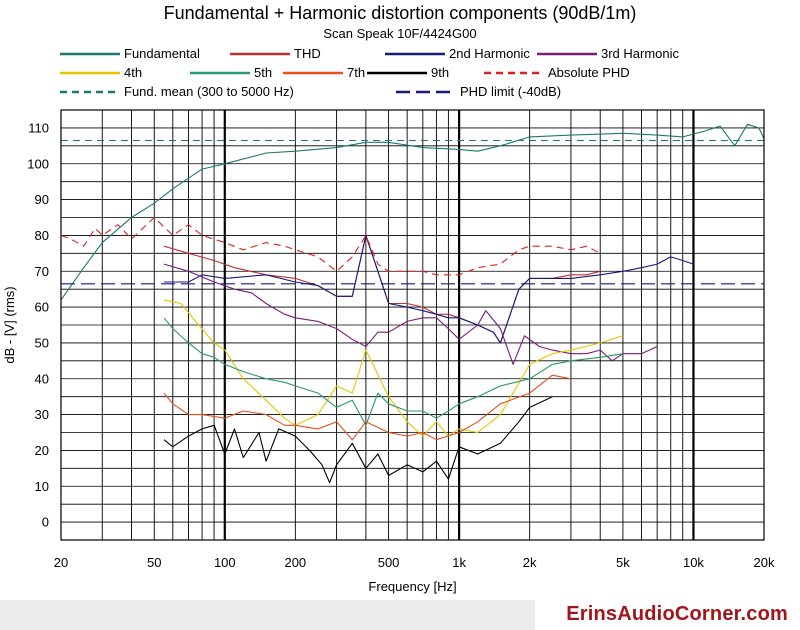  I want to click on y-tick-label: 10, so click(42, 486).